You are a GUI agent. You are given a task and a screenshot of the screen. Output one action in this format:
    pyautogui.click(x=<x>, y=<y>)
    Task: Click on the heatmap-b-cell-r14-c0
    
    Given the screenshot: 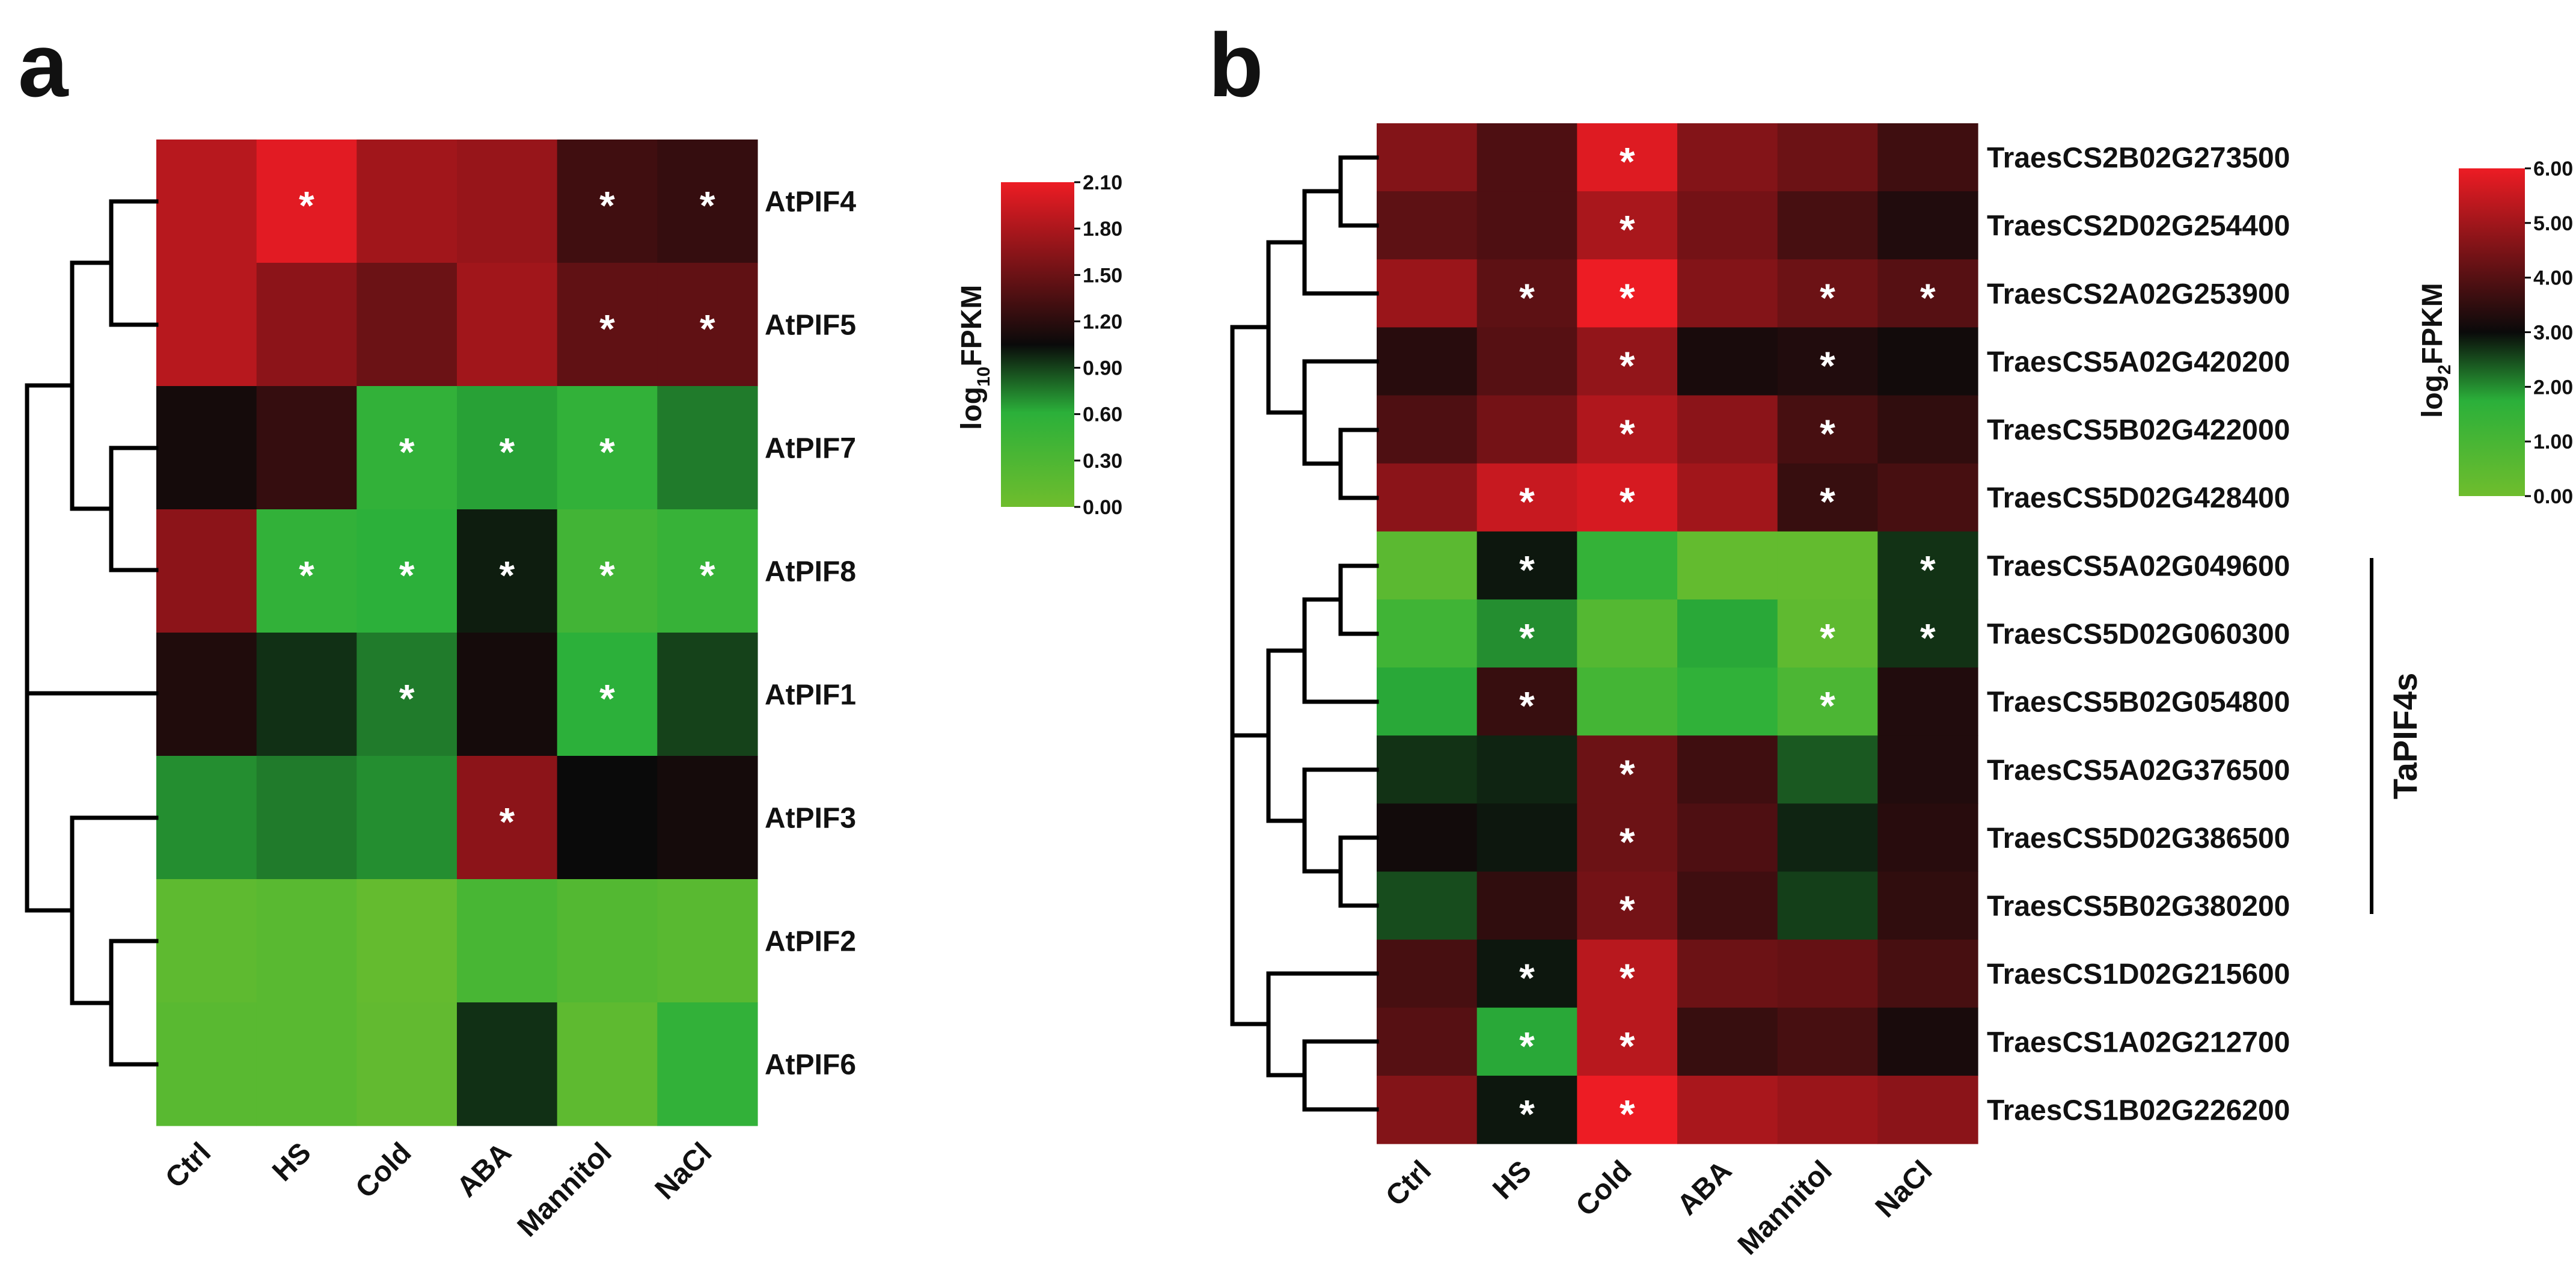 What is the action you would take?
    pyautogui.click(x=1427, y=1109)
    